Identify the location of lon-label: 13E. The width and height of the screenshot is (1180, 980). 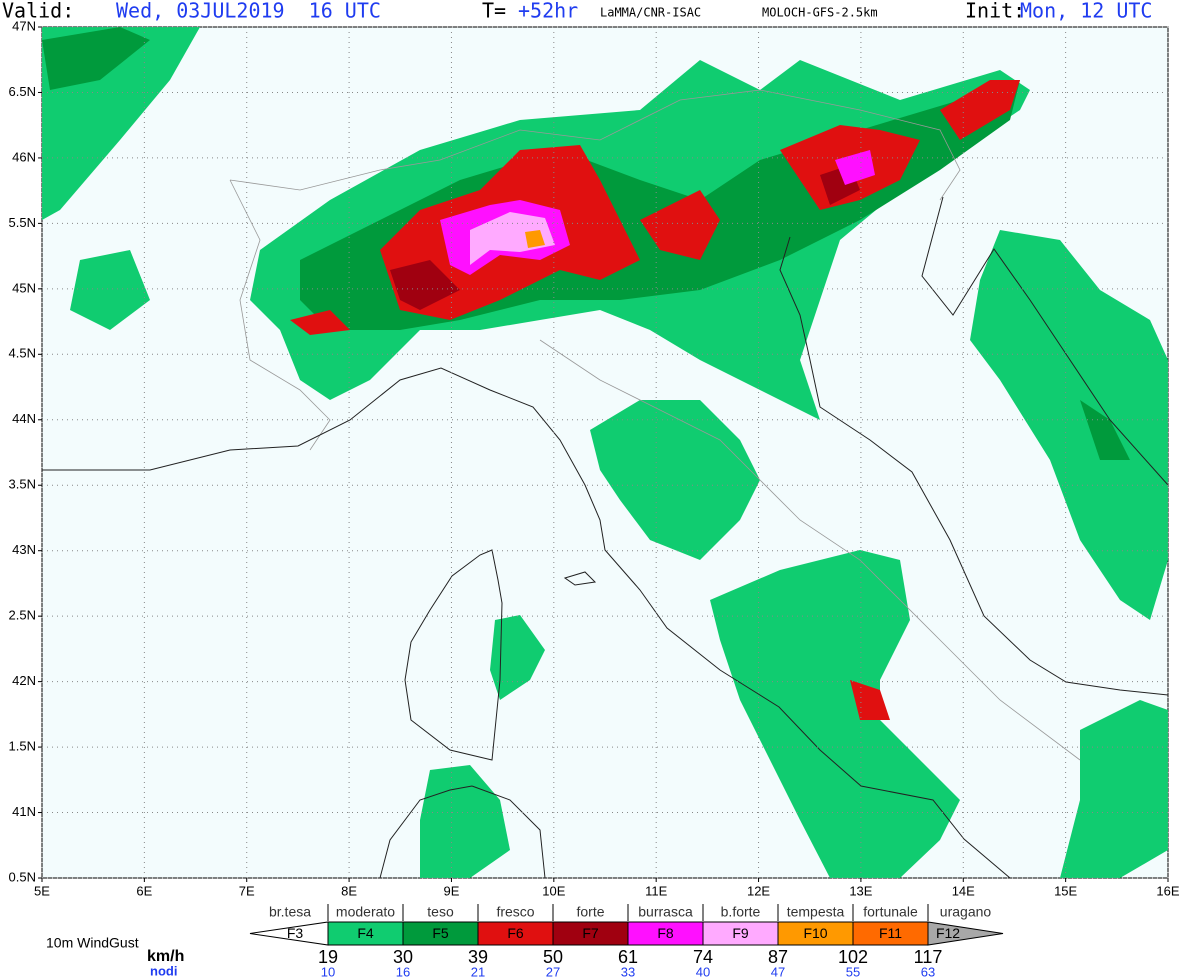
(860, 890).